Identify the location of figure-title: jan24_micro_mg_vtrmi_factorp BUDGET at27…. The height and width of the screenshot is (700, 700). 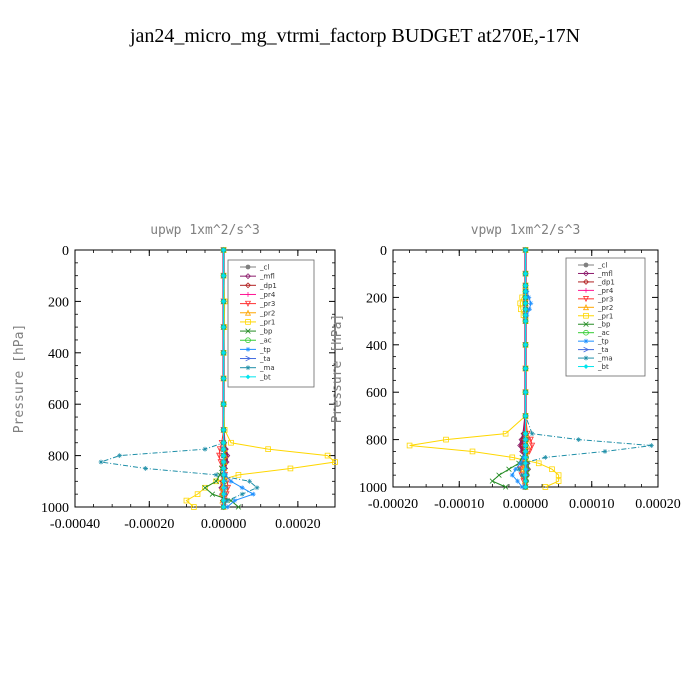
(354, 36).